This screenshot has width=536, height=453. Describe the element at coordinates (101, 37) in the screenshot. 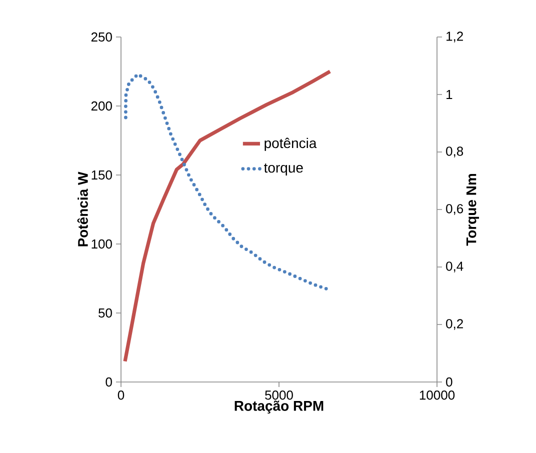

I see `y-tick-label: 250` at that location.